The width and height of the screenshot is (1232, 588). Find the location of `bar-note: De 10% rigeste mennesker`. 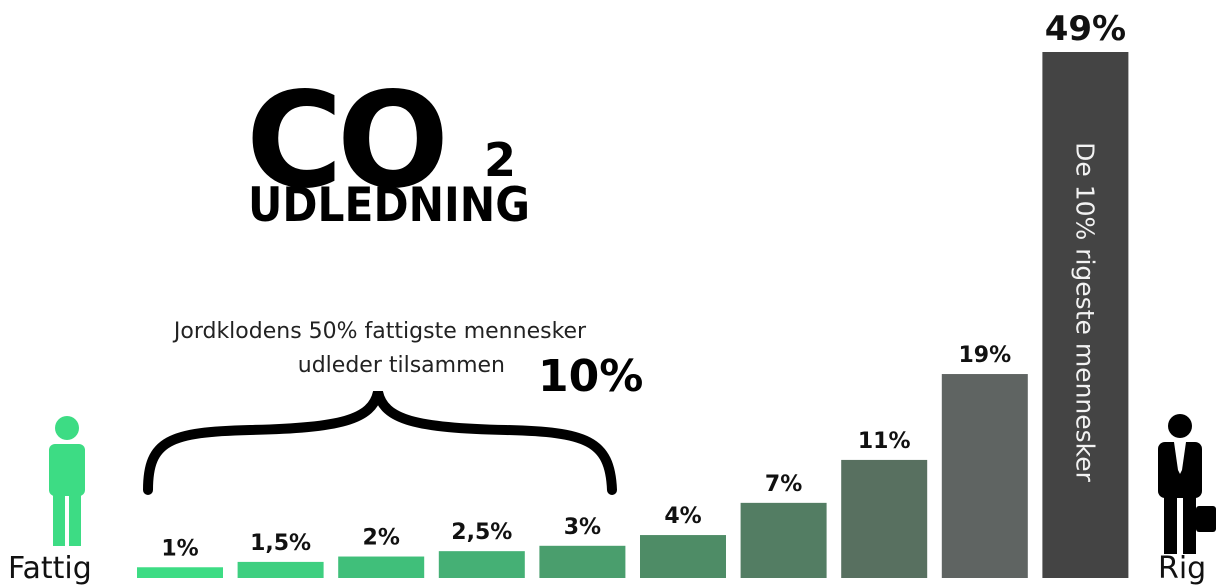

bar-note: De 10% rigeste mennesker is located at coordinates (1084, 312).